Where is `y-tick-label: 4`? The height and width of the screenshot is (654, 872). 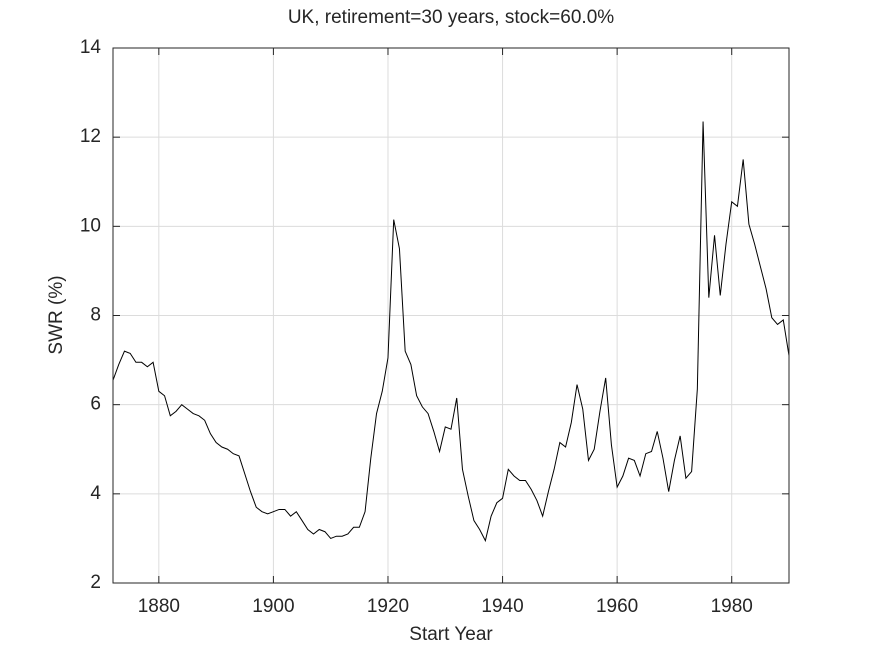 y-tick-label: 4 is located at coordinates (95, 493).